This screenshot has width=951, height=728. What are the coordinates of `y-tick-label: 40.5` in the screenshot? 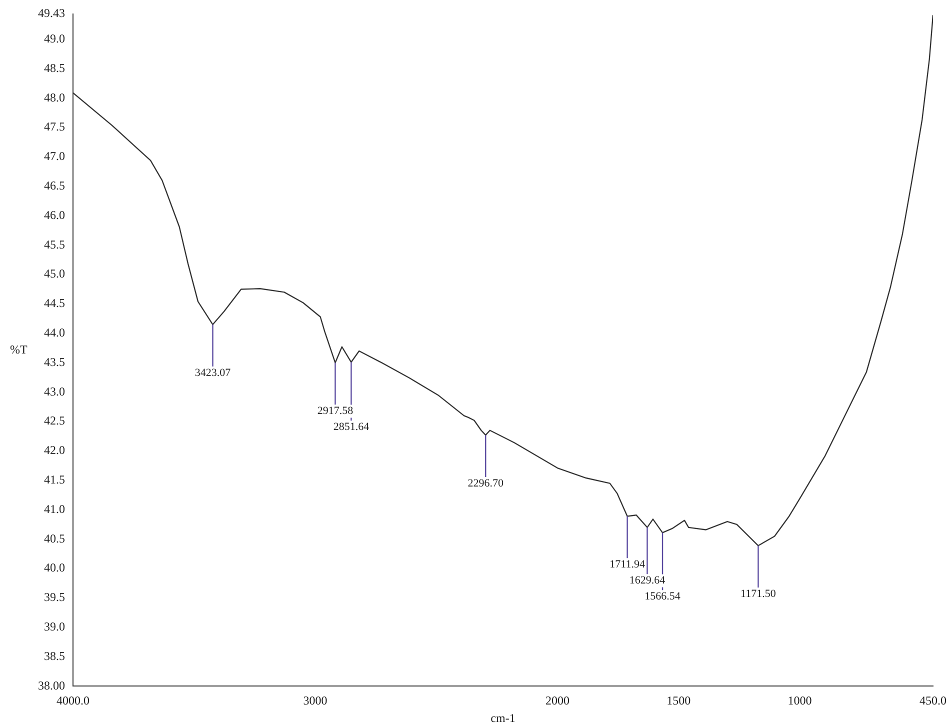 It's located at (54, 538).